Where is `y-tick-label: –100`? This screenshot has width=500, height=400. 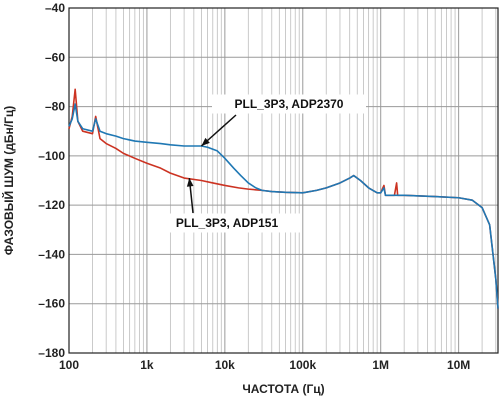
y-tick-label: –100 is located at coordinates (51, 156).